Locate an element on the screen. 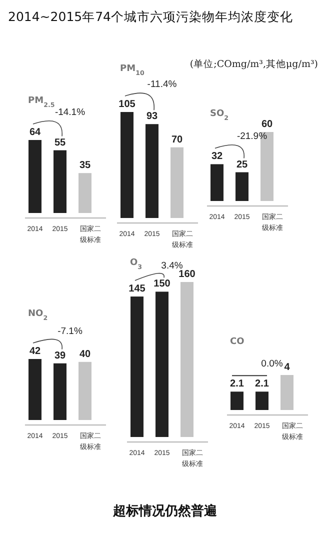  text: -14.1% is located at coordinates (70, 112).